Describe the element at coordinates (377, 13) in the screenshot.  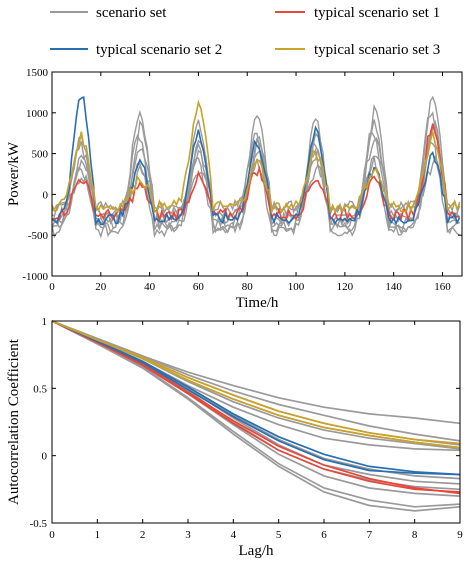
I see `legend-label: typical scenario set 1` at that location.